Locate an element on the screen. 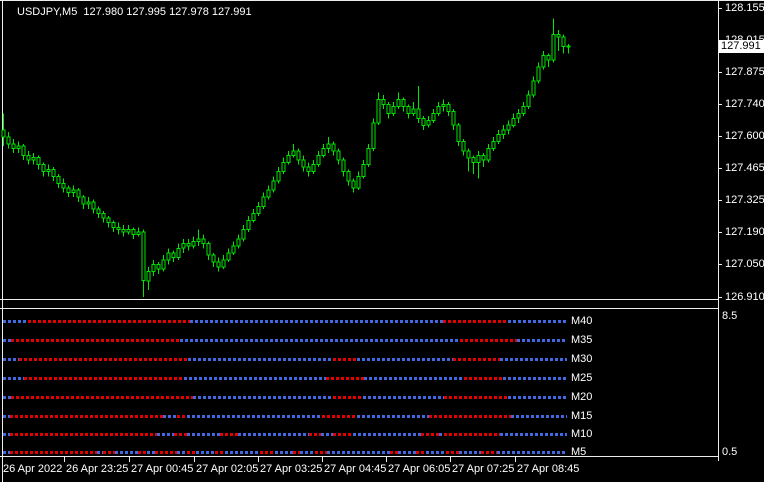  subwindow-top-border is located at coordinates (359, 308).